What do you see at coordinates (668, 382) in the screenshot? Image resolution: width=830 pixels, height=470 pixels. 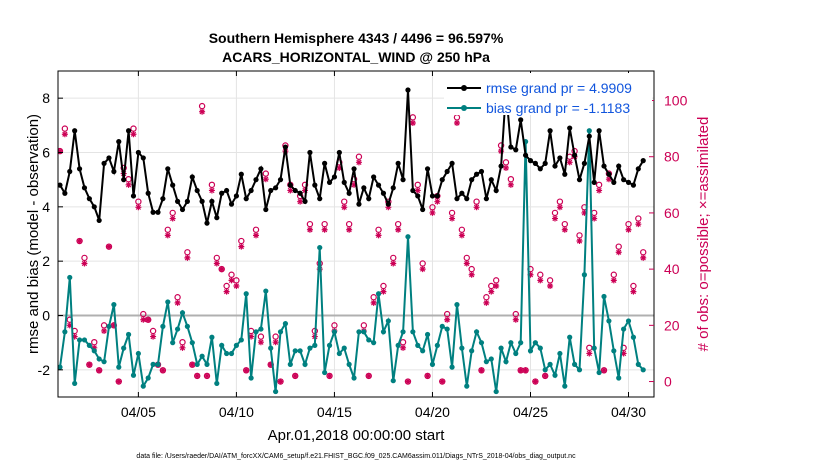 I see `y2-tick-label: 0` at bounding box center [668, 382].